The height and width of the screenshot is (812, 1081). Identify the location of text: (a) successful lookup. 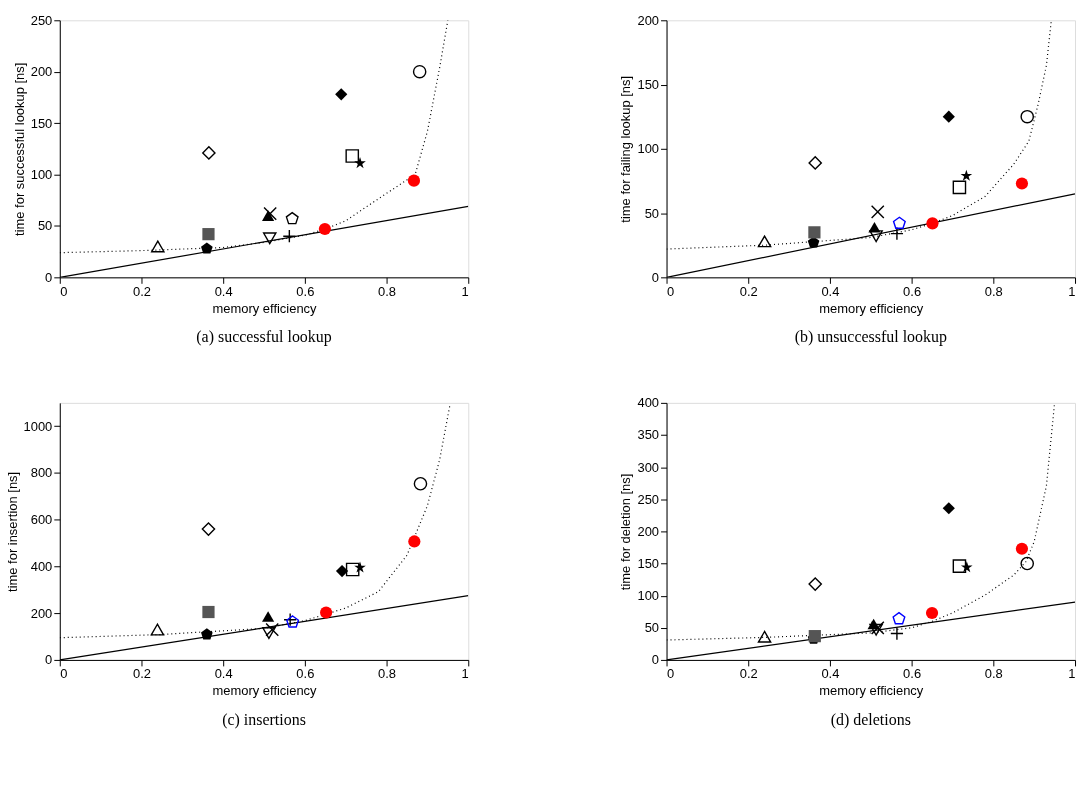
(264, 337).